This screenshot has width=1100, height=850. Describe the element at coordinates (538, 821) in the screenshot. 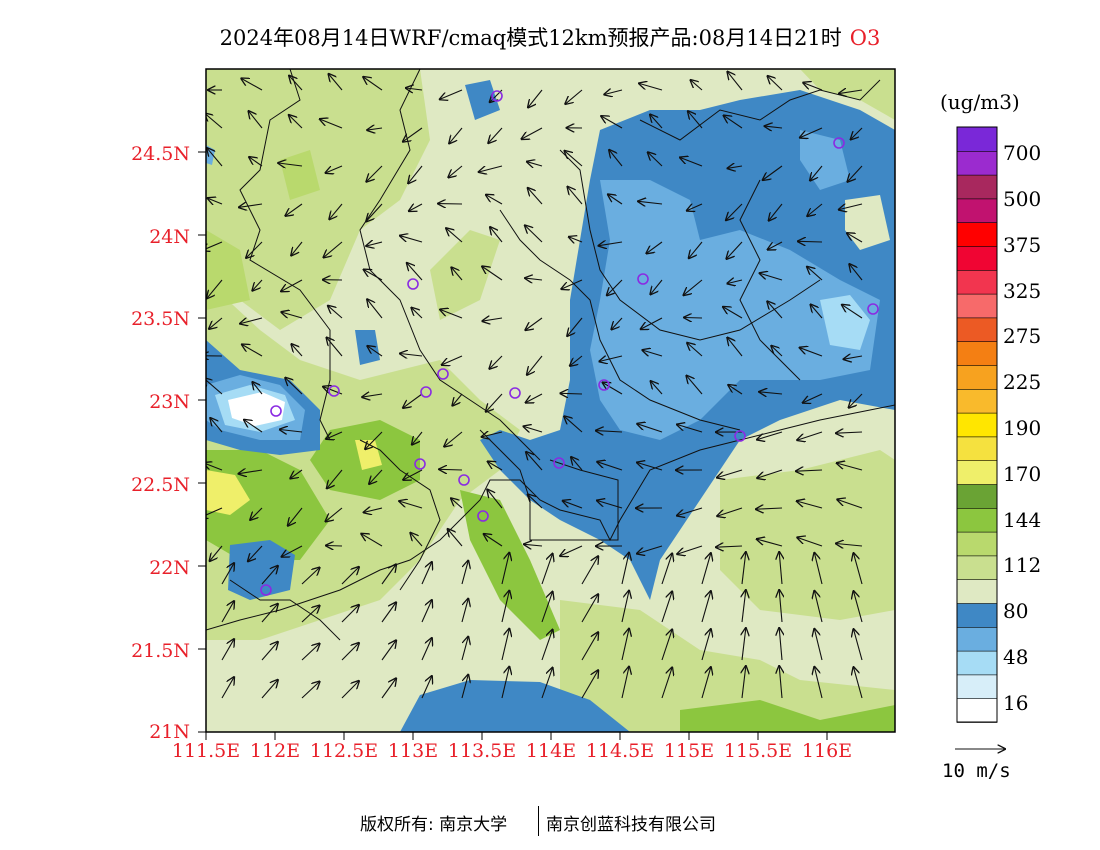

I see `footer-separator` at that location.